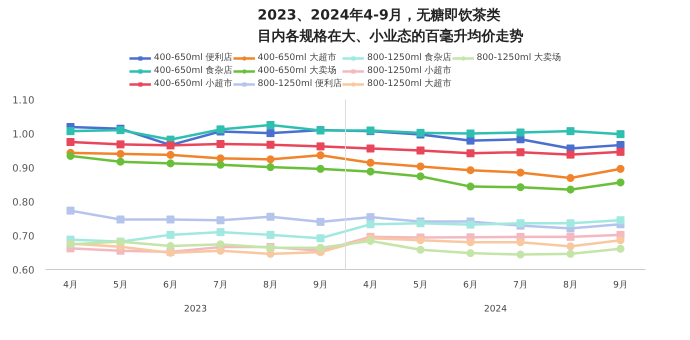 Image resolution: width=690 pixels, height=340 pixels. Describe the element at coordinates (23, 101) in the screenshot. I see `y-tick-label: 1.10` at that location.